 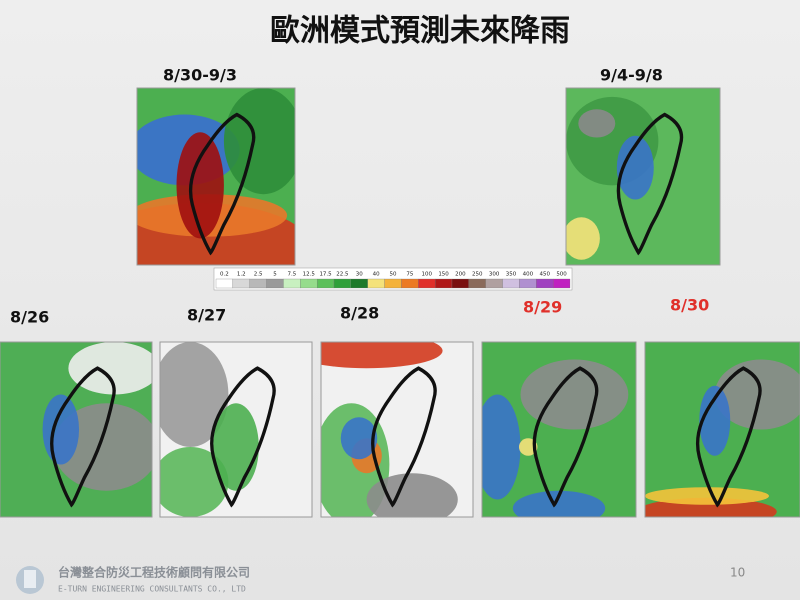 I want to click on colorbar-tick-label: 0.2, so click(x=224, y=275).